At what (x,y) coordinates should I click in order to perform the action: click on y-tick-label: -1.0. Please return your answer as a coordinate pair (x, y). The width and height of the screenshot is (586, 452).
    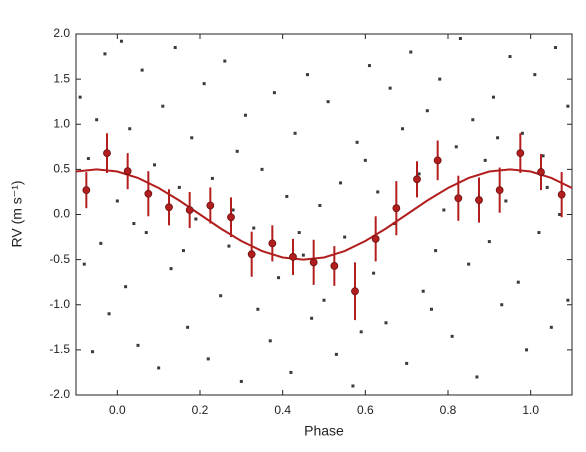
    Looking at the image, I should click on (59, 304).